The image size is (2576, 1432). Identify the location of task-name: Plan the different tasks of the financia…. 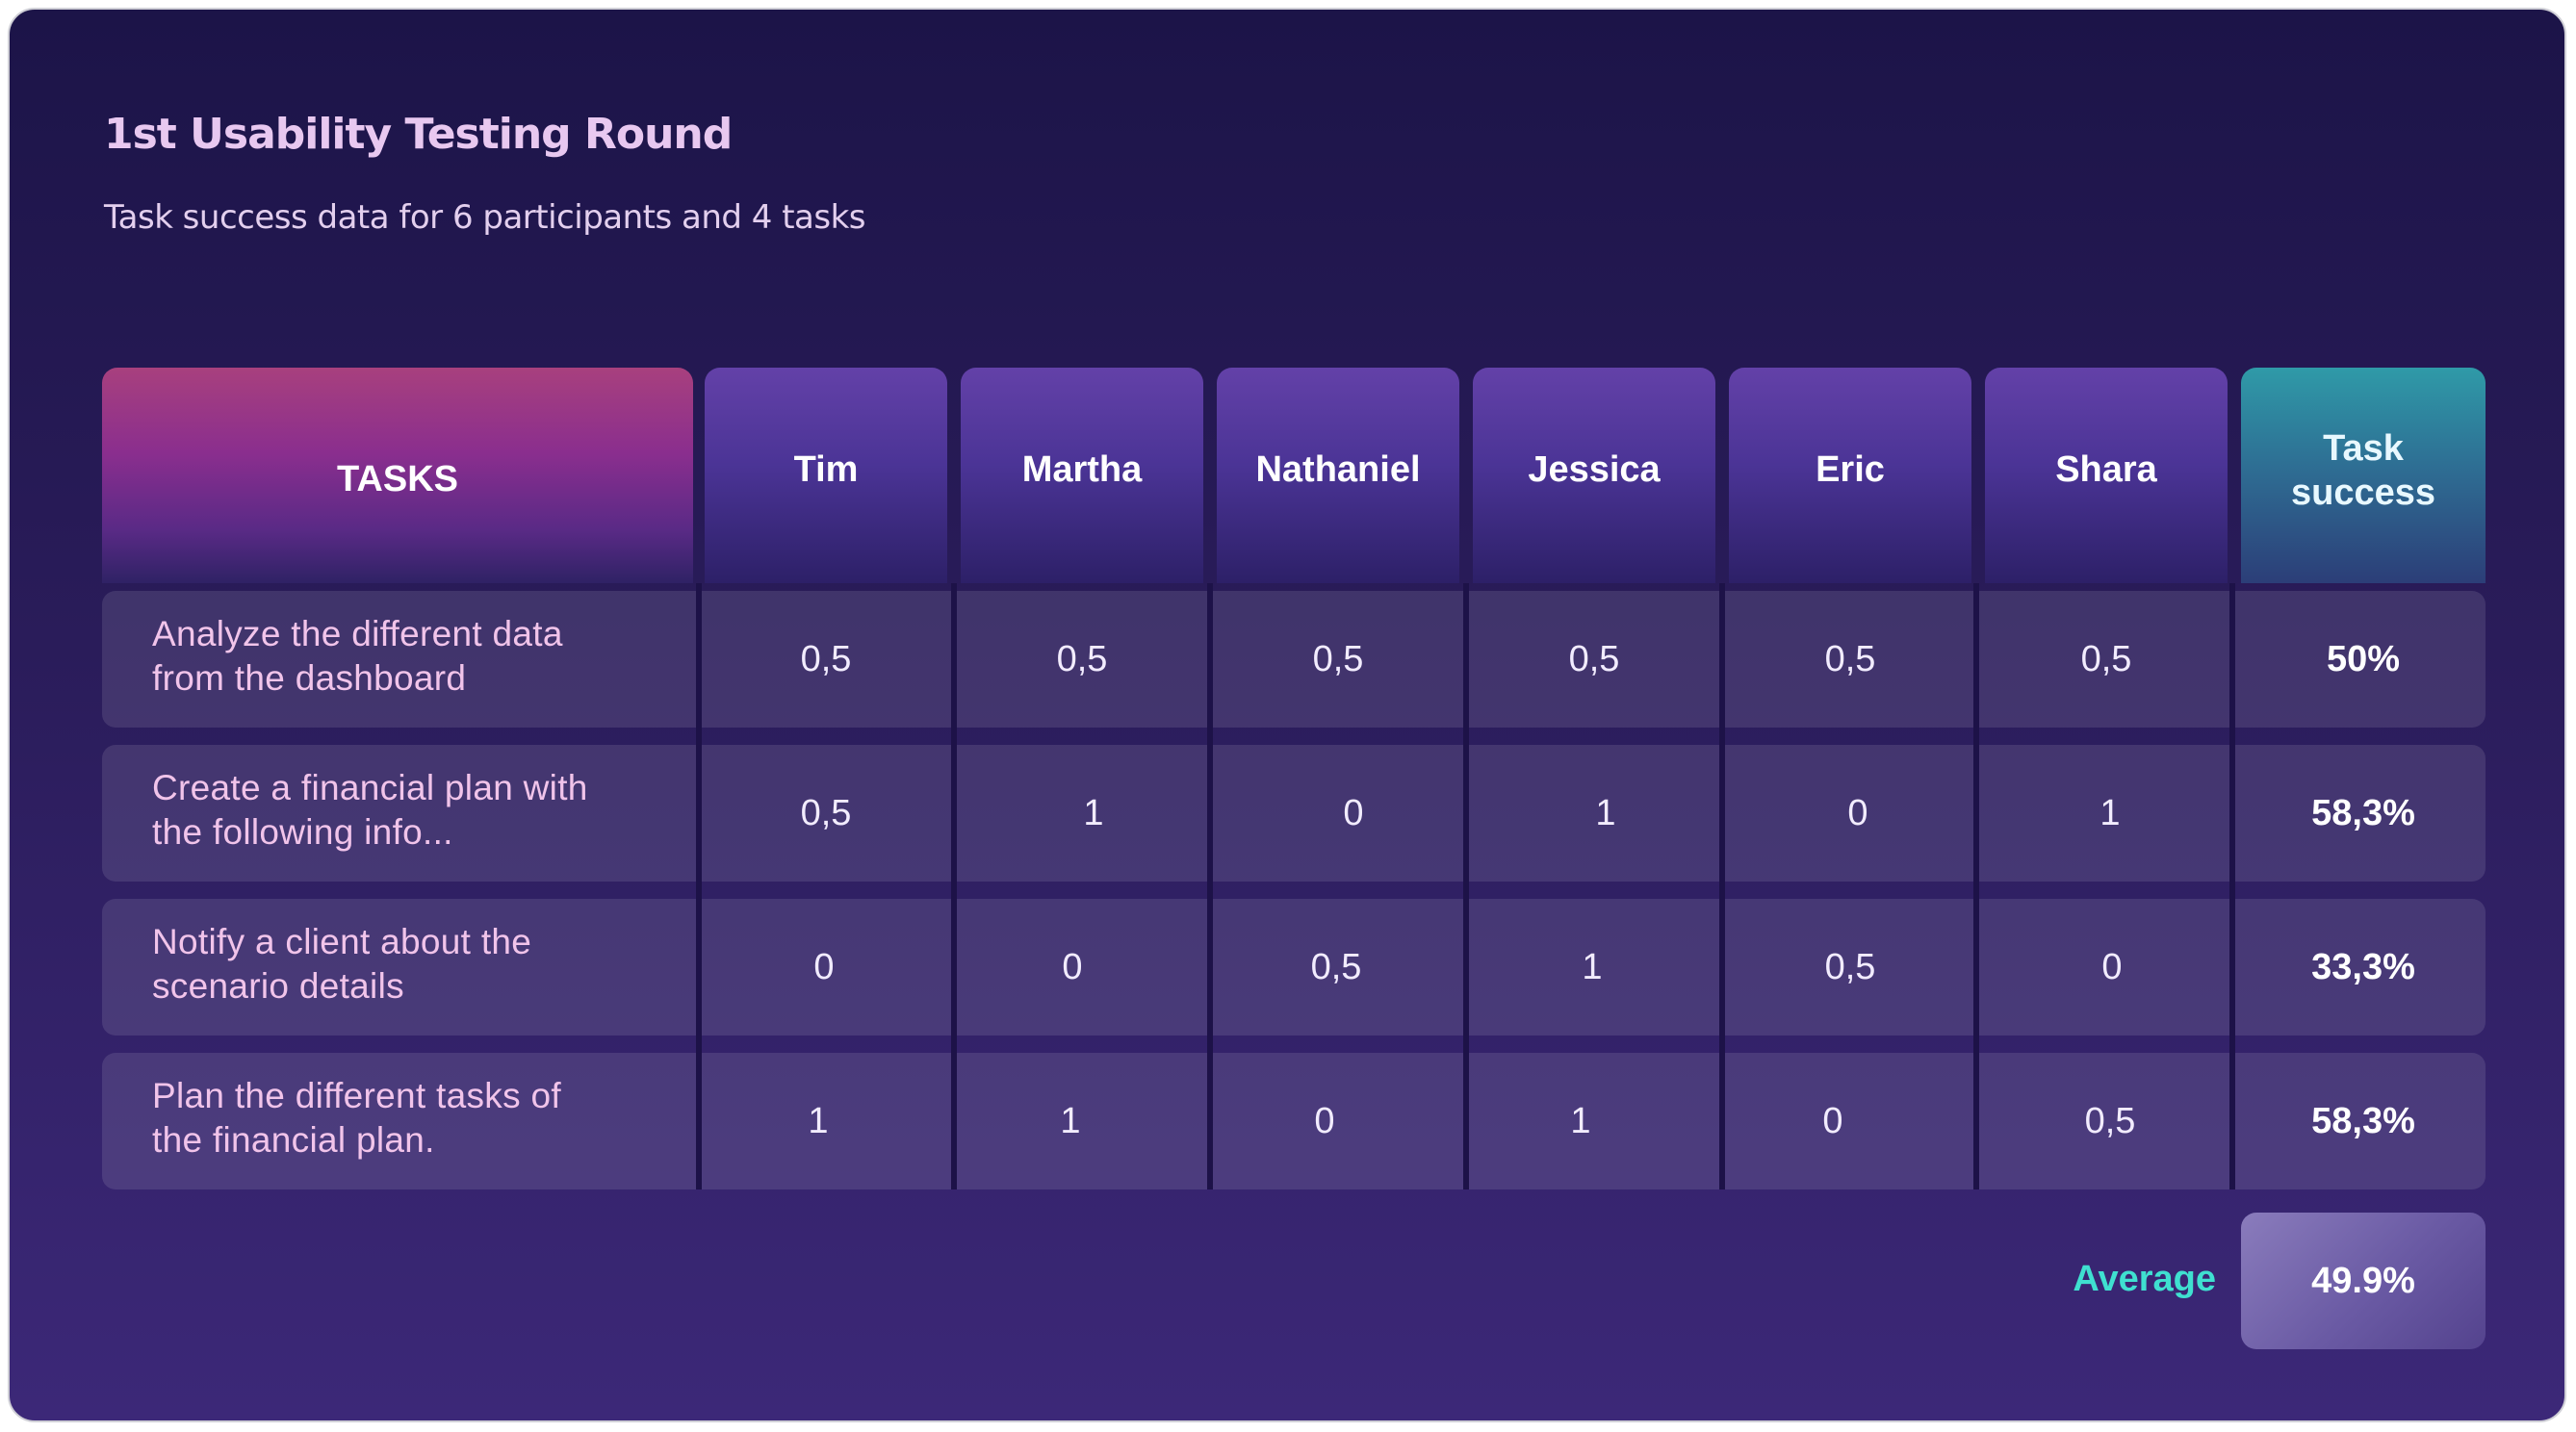
(356, 1118).